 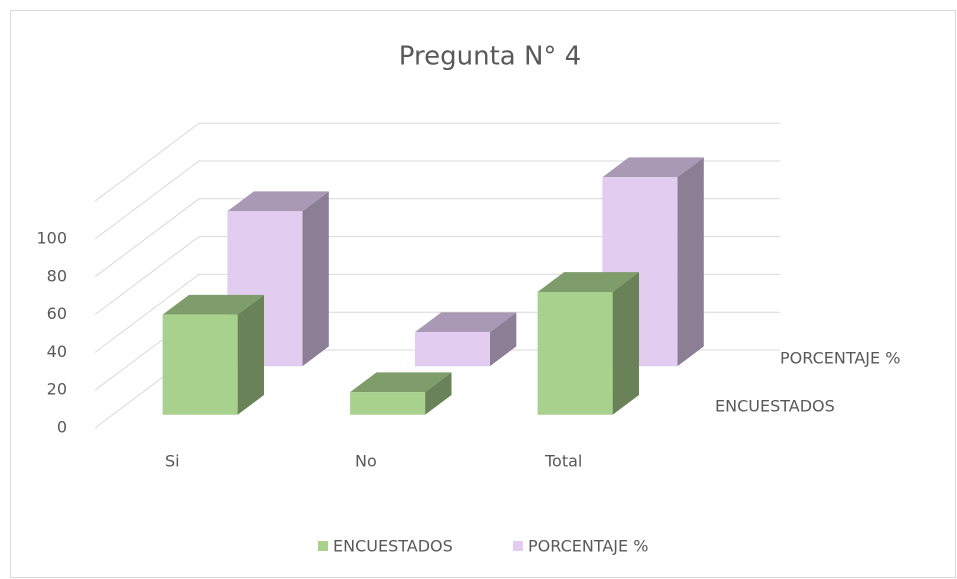 What do you see at coordinates (172, 461) in the screenshot?
I see `x-tick-label: Si` at bounding box center [172, 461].